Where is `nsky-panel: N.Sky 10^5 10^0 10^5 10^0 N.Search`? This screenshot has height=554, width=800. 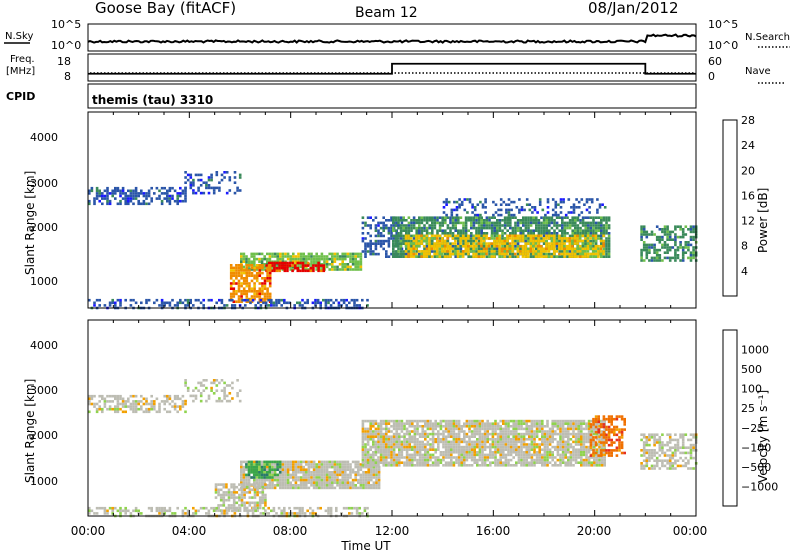
nsky-panel: N.Sky 10^5 10^0 10^5 10^0 N.Search is located at coordinates (397, 35).